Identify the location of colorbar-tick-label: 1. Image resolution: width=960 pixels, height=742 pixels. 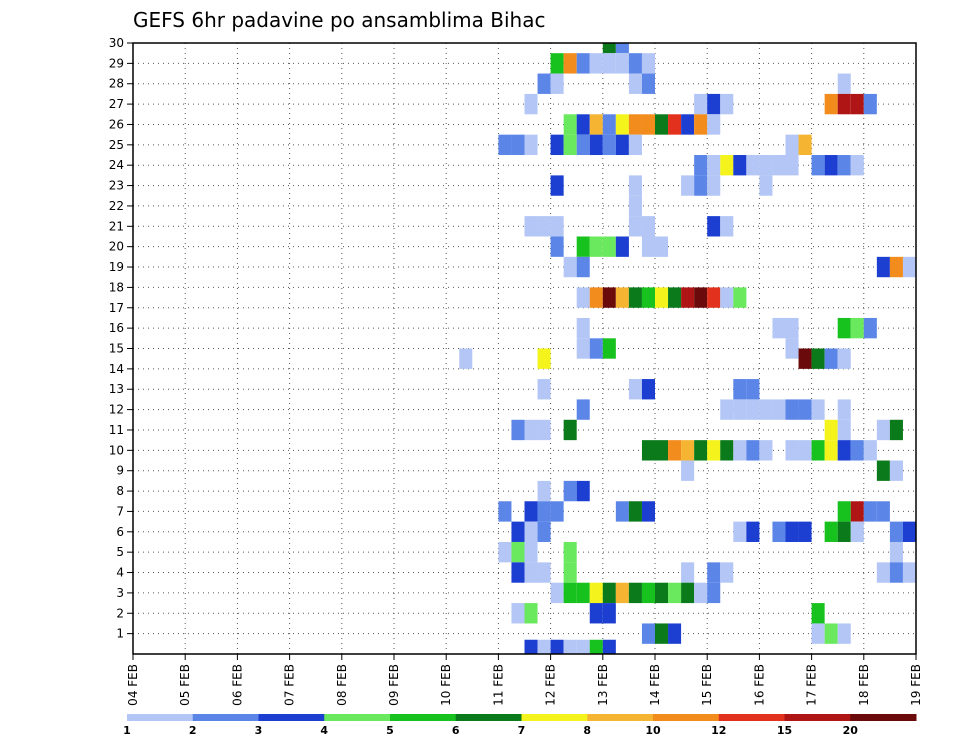
(127, 730).